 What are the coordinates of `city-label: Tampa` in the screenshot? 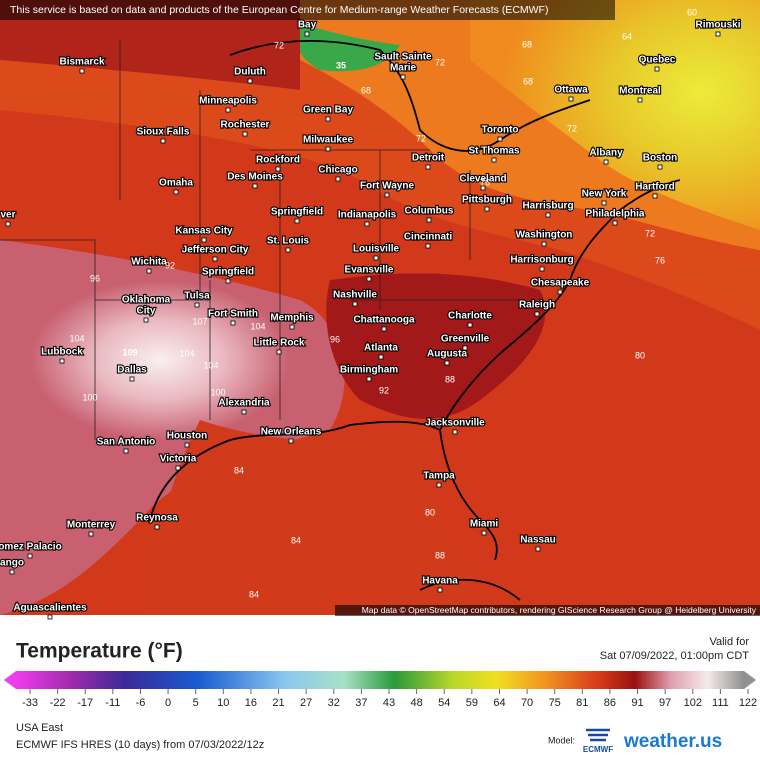 It's located at (439, 476).